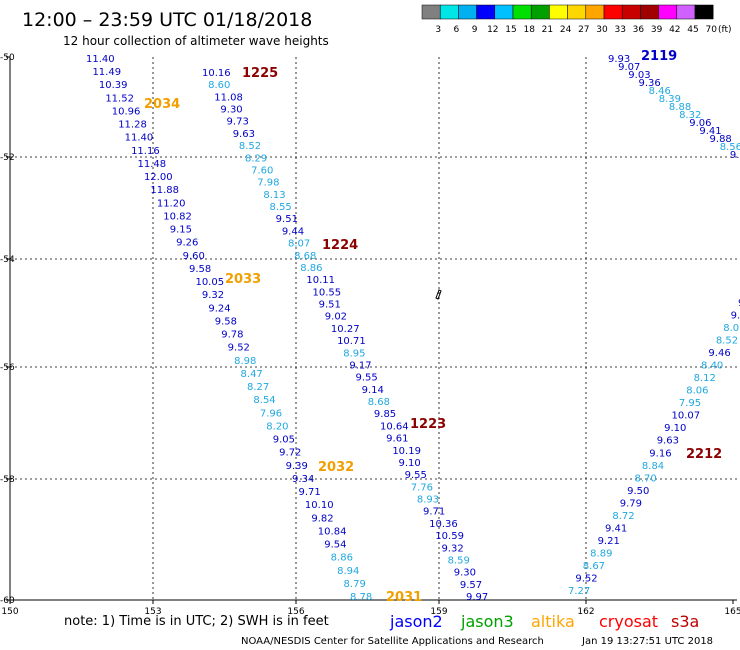 This screenshot has height=650, width=740. Describe the element at coordinates (416, 475) in the screenshot. I see `wave-height-value: 9.55` at that location.